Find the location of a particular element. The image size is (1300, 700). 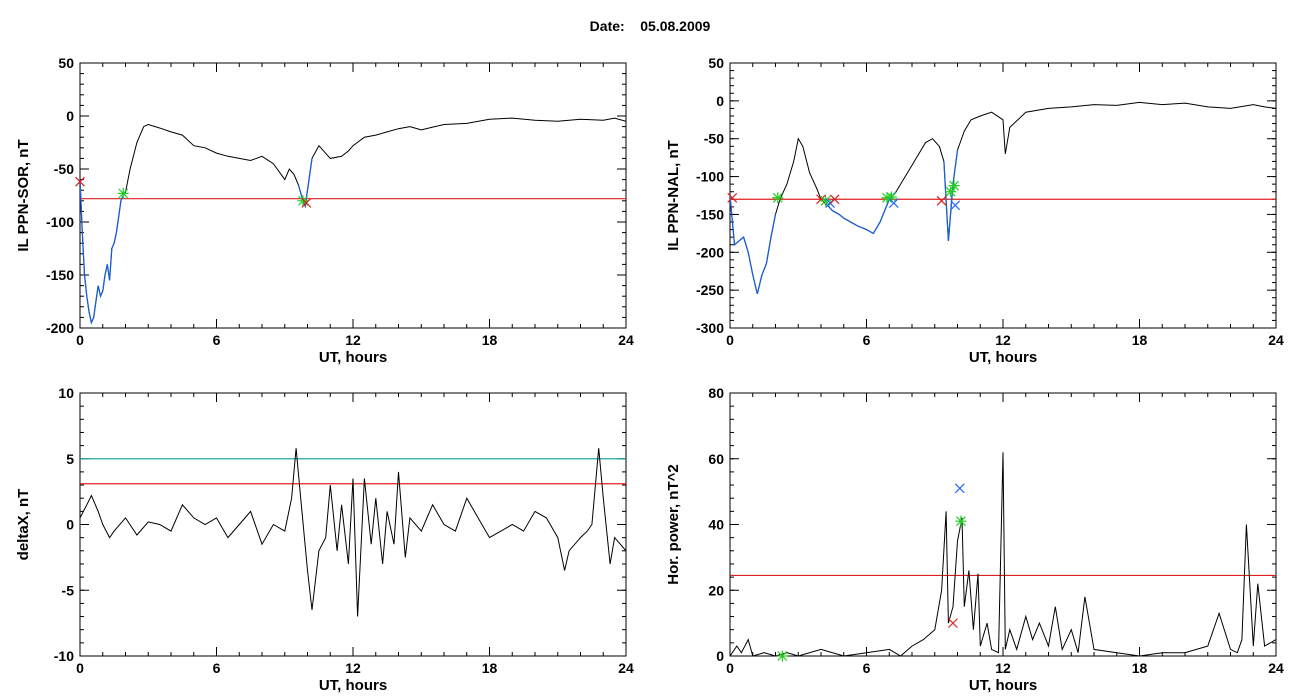

deltax-xtick-label: 18 is located at coordinates (490, 668).